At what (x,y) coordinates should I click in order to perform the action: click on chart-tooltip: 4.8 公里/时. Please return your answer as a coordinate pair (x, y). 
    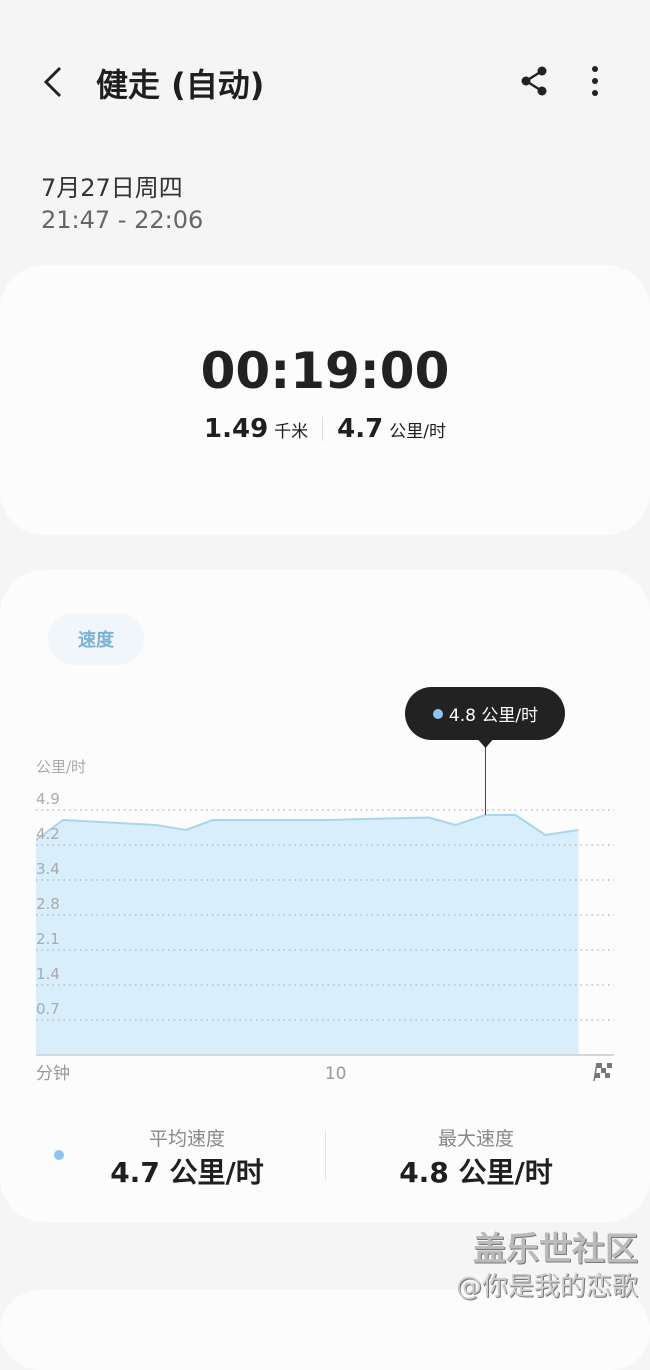
    Looking at the image, I should click on (485, 713).